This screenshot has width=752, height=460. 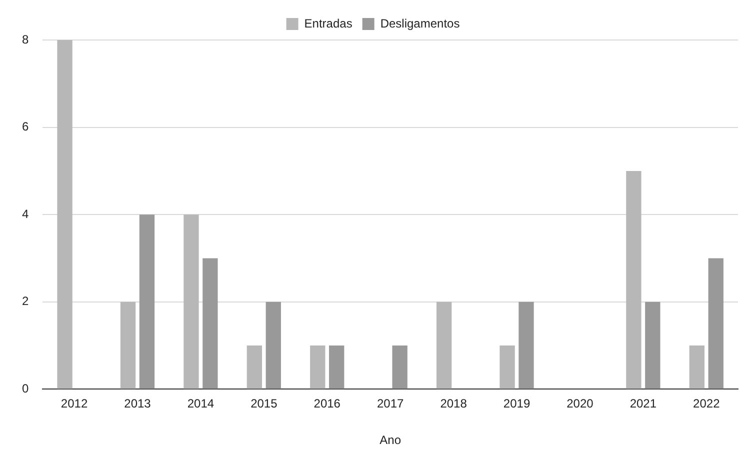 What do you see at coordinates (138, 403) in the screenshot?
I see `x-tick-label: 2013` at bounding box center [138, 403].